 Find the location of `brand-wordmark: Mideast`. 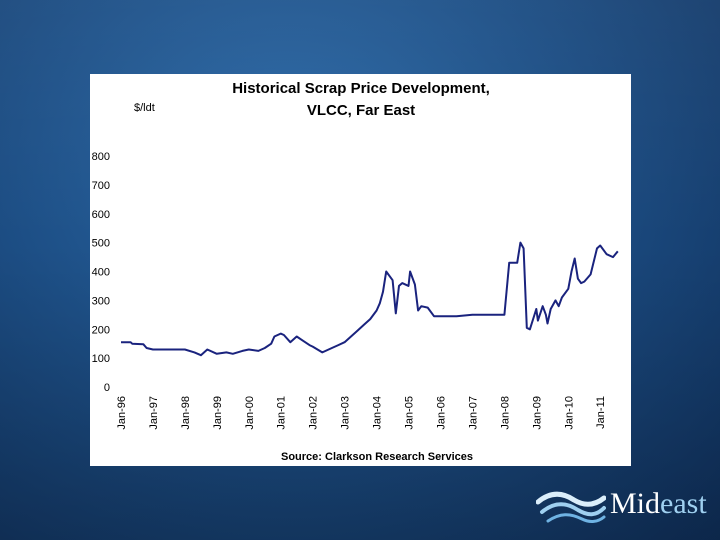

brand-wordmark: Mideast is located at coordinates (658, 504).